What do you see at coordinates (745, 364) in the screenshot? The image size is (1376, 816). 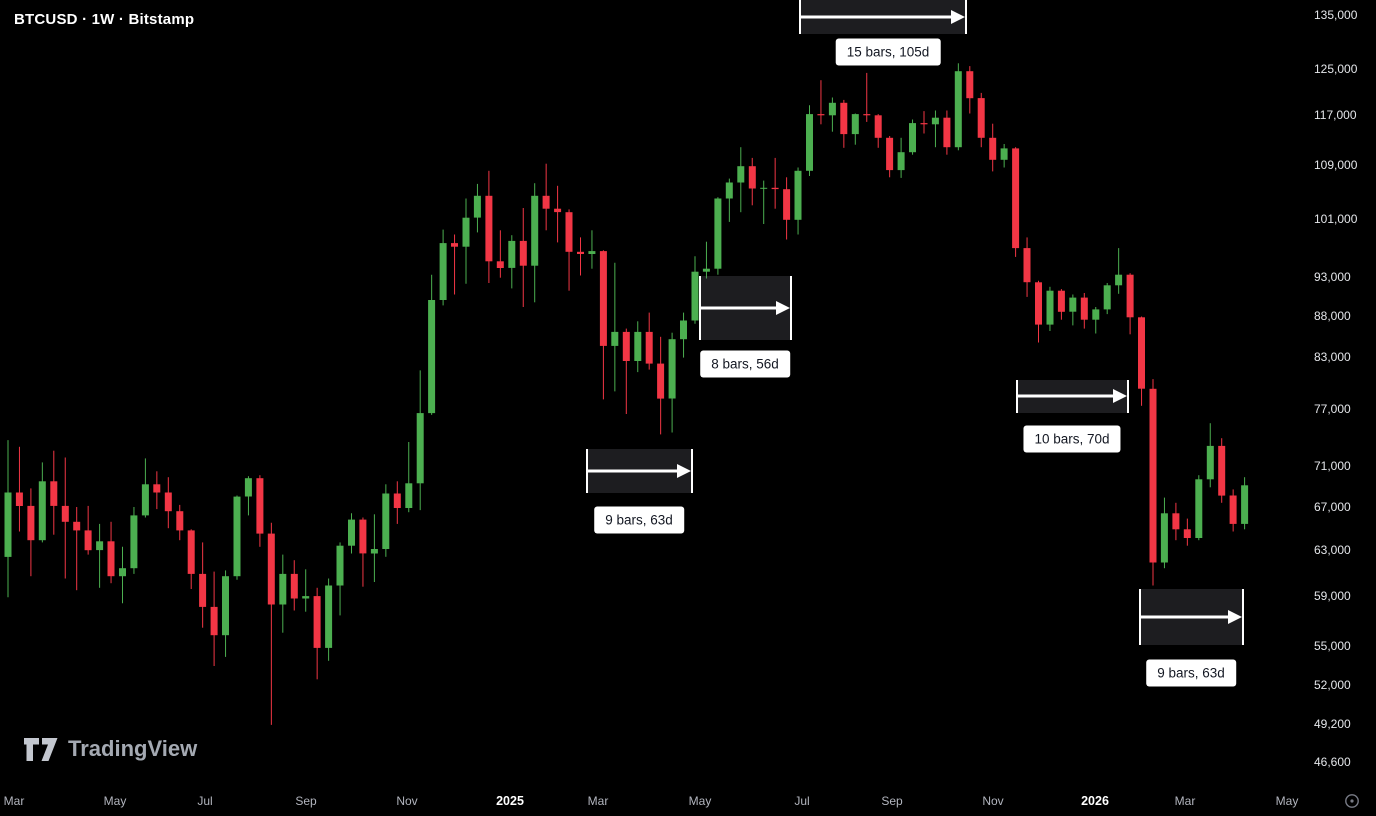 I see `range-measurement-label: 8 bars, 56d` at bounding box center [745, 364].